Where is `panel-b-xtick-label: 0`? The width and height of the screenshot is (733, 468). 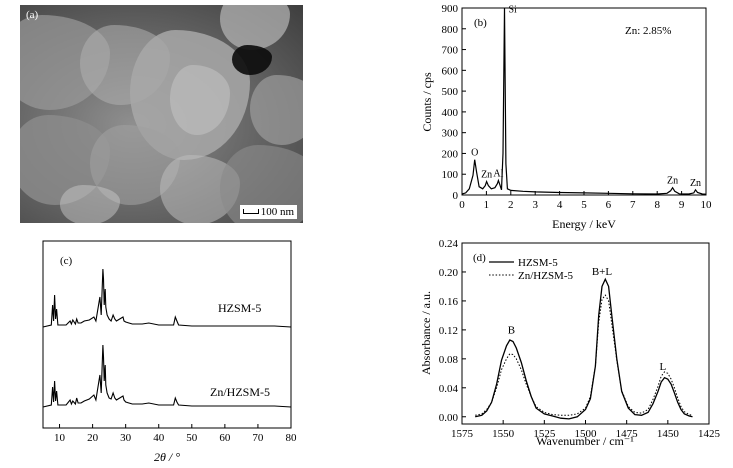 panel-b-xtick-label: 0 is located at coordinates (462, 205).